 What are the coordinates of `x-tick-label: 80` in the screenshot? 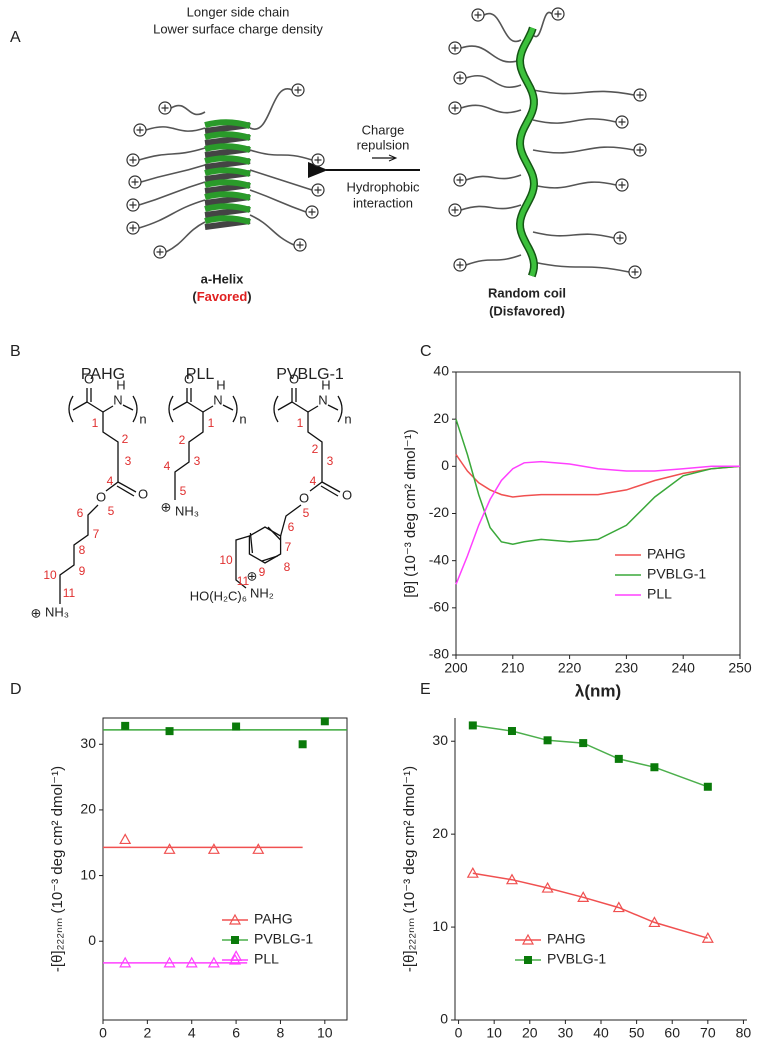 It's located at (744, 1032).